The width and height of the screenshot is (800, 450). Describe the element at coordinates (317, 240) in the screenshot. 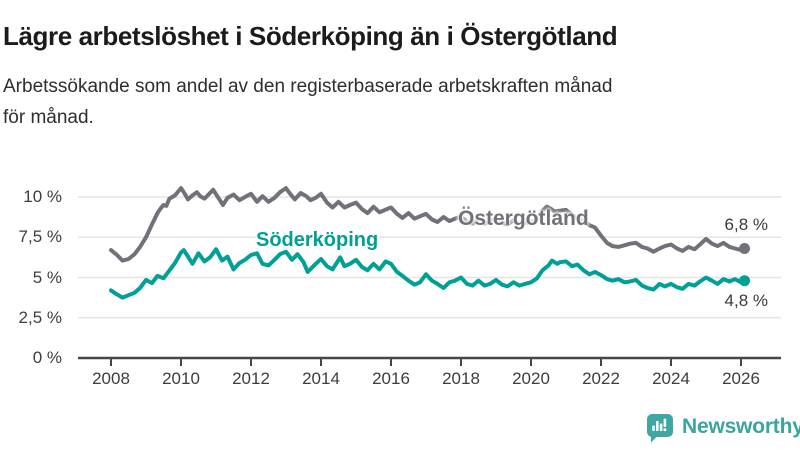

I see `series-label-soderkoping: Söderköping` at that location.